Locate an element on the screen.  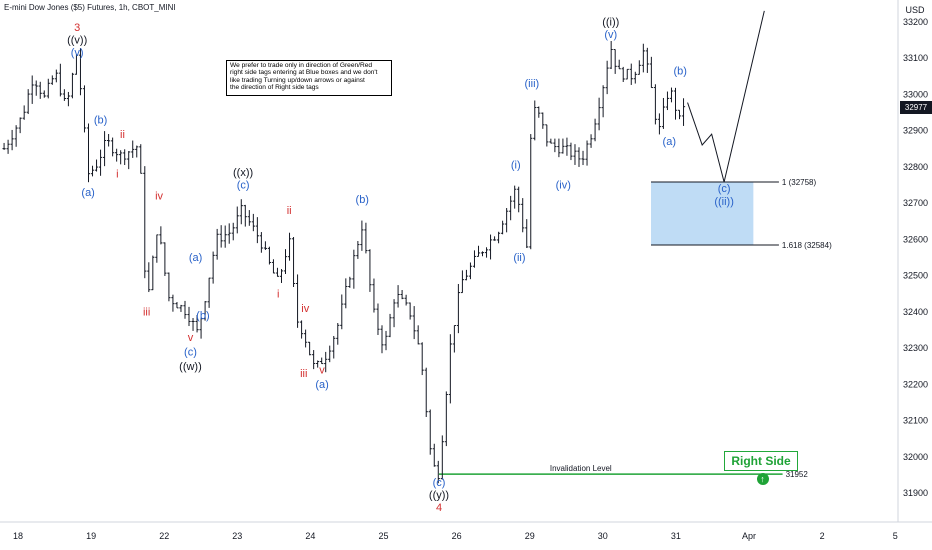
wave-label: 3 is located at coordinates (77, 28).